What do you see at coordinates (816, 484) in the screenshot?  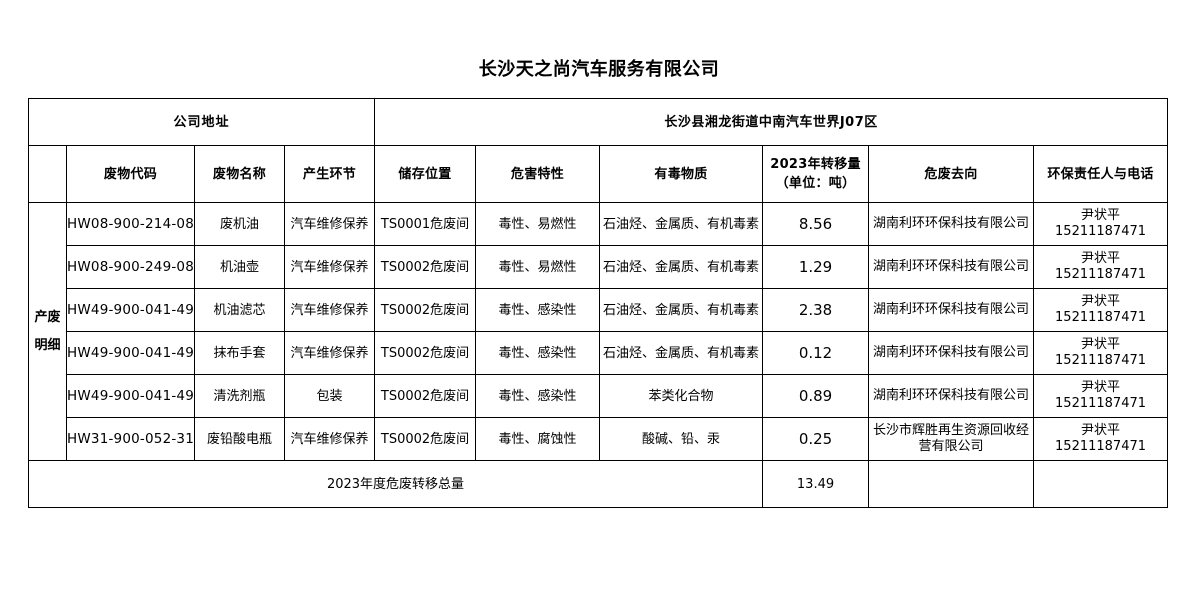 I see `total-value: 13.49` at bounding box center [816, 484].